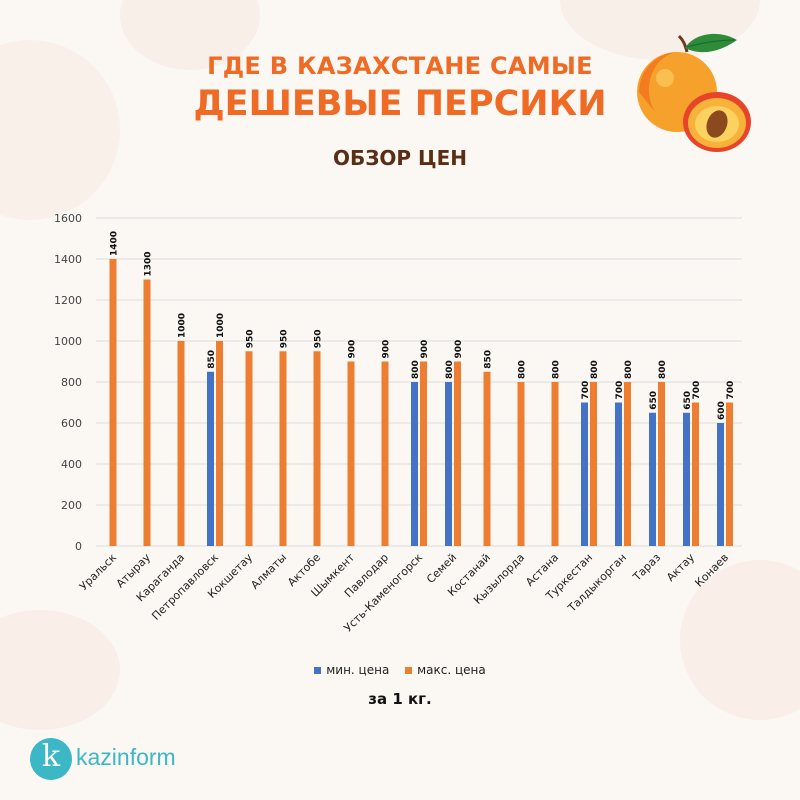 The height and width of the screenshot is (800, 800). What do you see at coordinates (71, 423) in the screenshot?
I see `y-tick-label: 600` at bounding box center [71, 423].